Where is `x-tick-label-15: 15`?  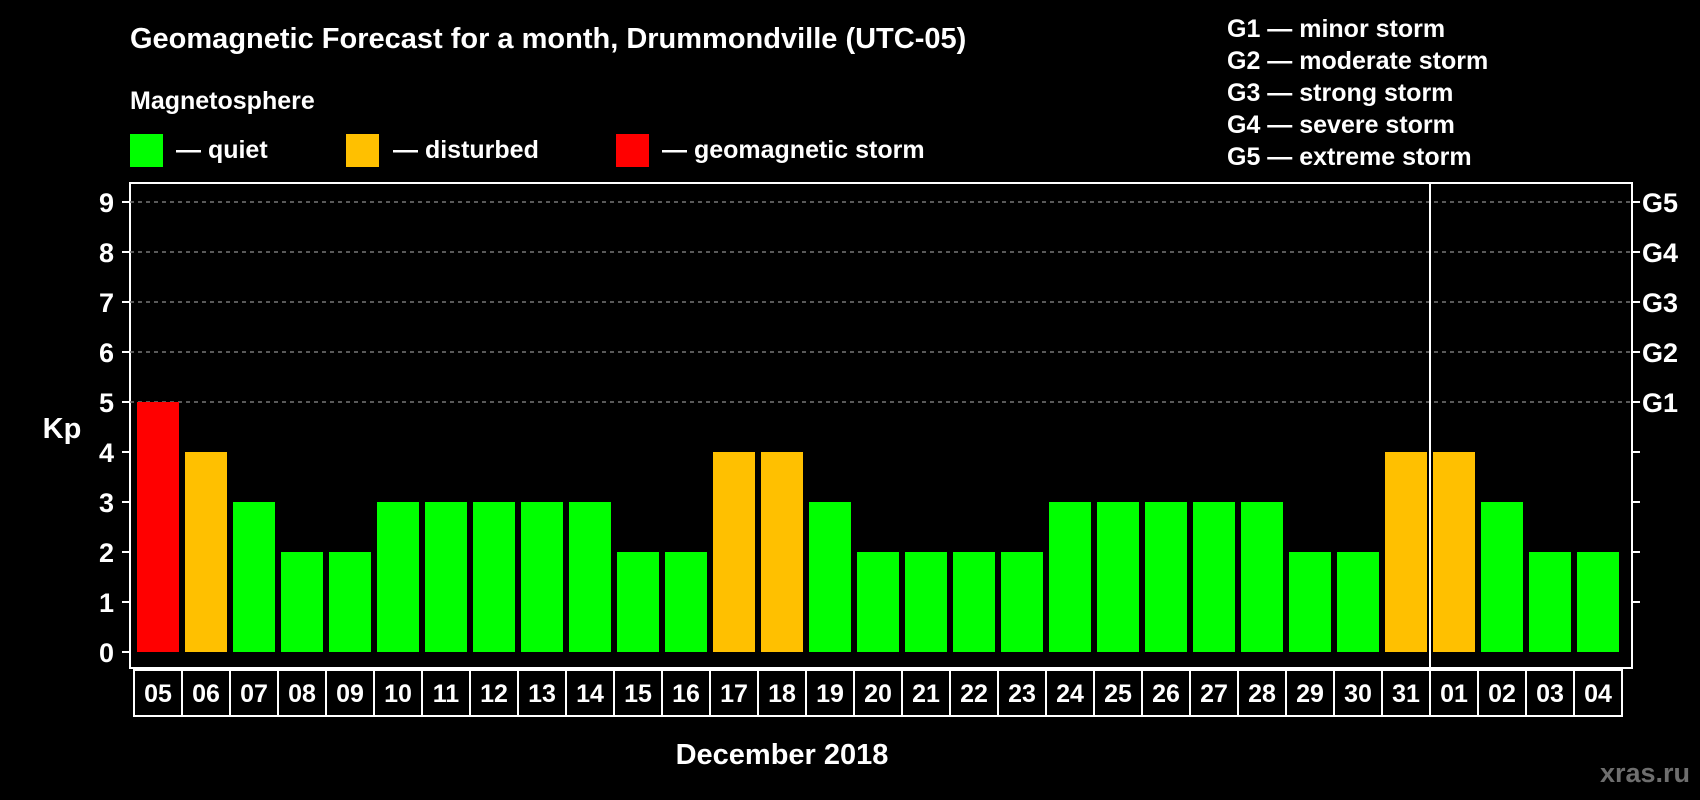
x-tick-label-15: 15 is located at coordinates (638, 694).